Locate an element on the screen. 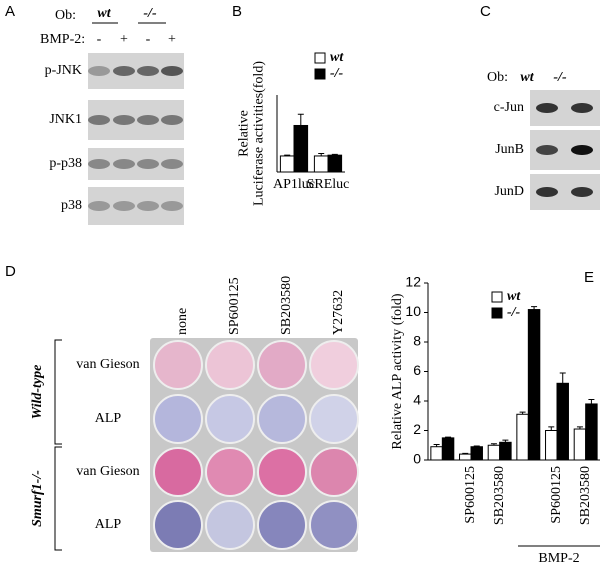 Image resolution: width=605 pixels, height=570 pixels. blot-row-label: p38 is located at coordinates (71, 205).